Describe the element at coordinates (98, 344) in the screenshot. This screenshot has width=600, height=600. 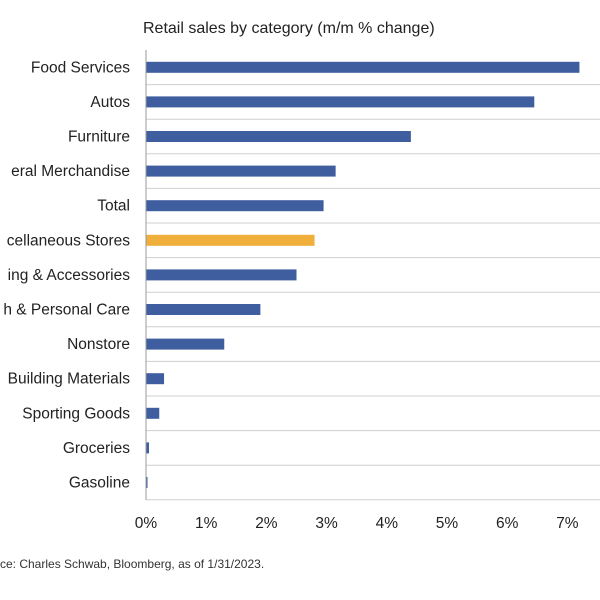
I see `category-label: Nonstore` at that location.